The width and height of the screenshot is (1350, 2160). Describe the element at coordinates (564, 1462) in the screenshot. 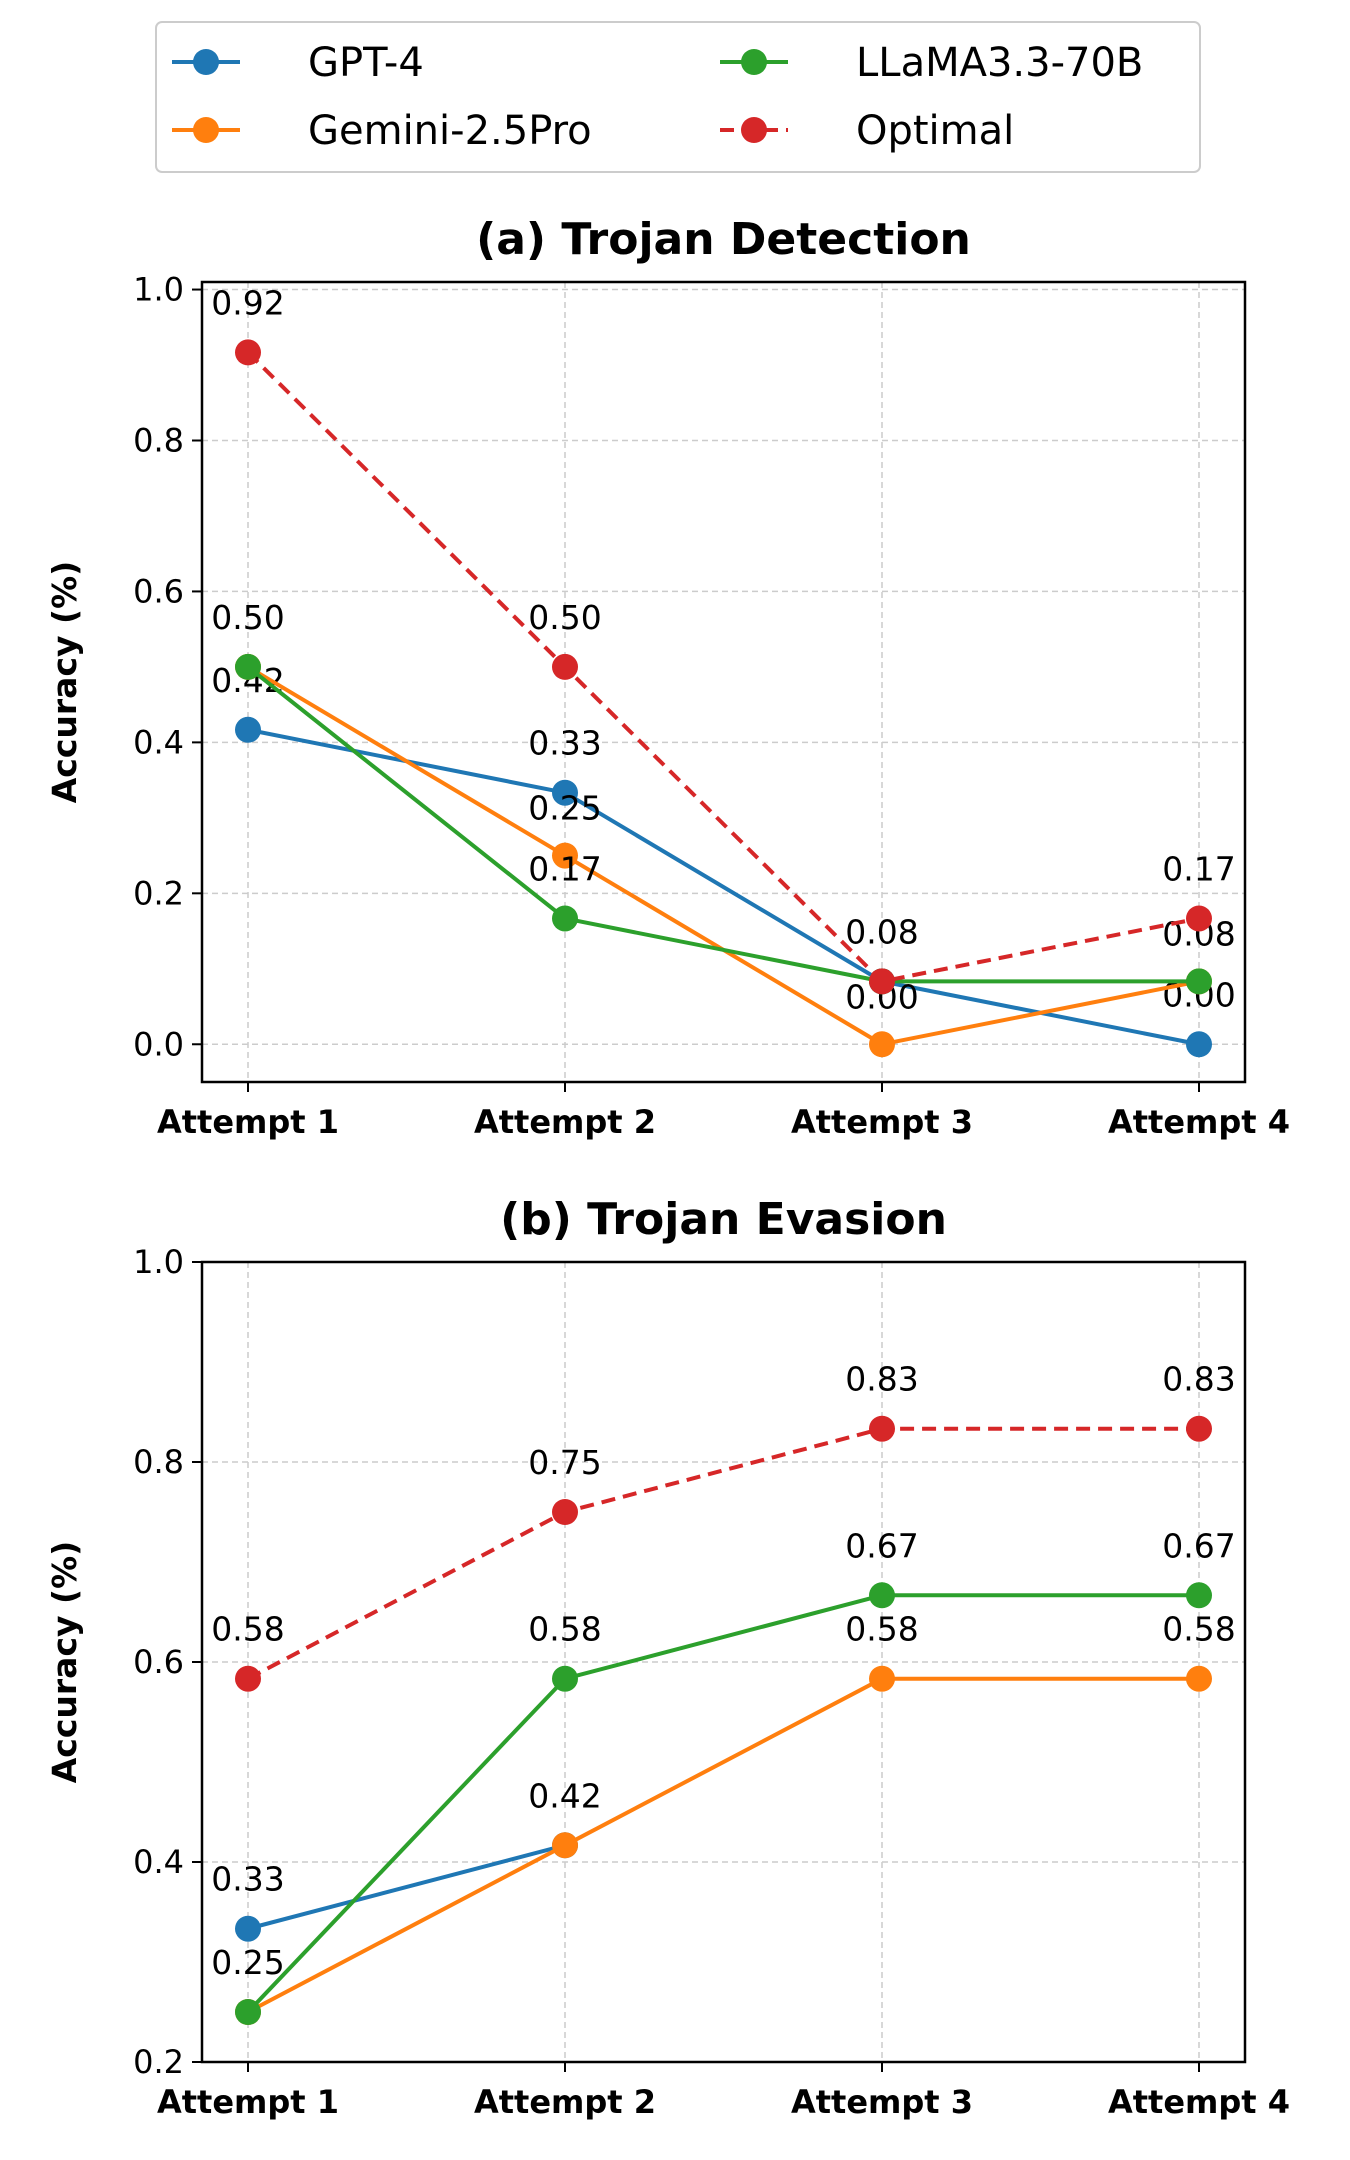

I see `data-label: 0.75` at that location.